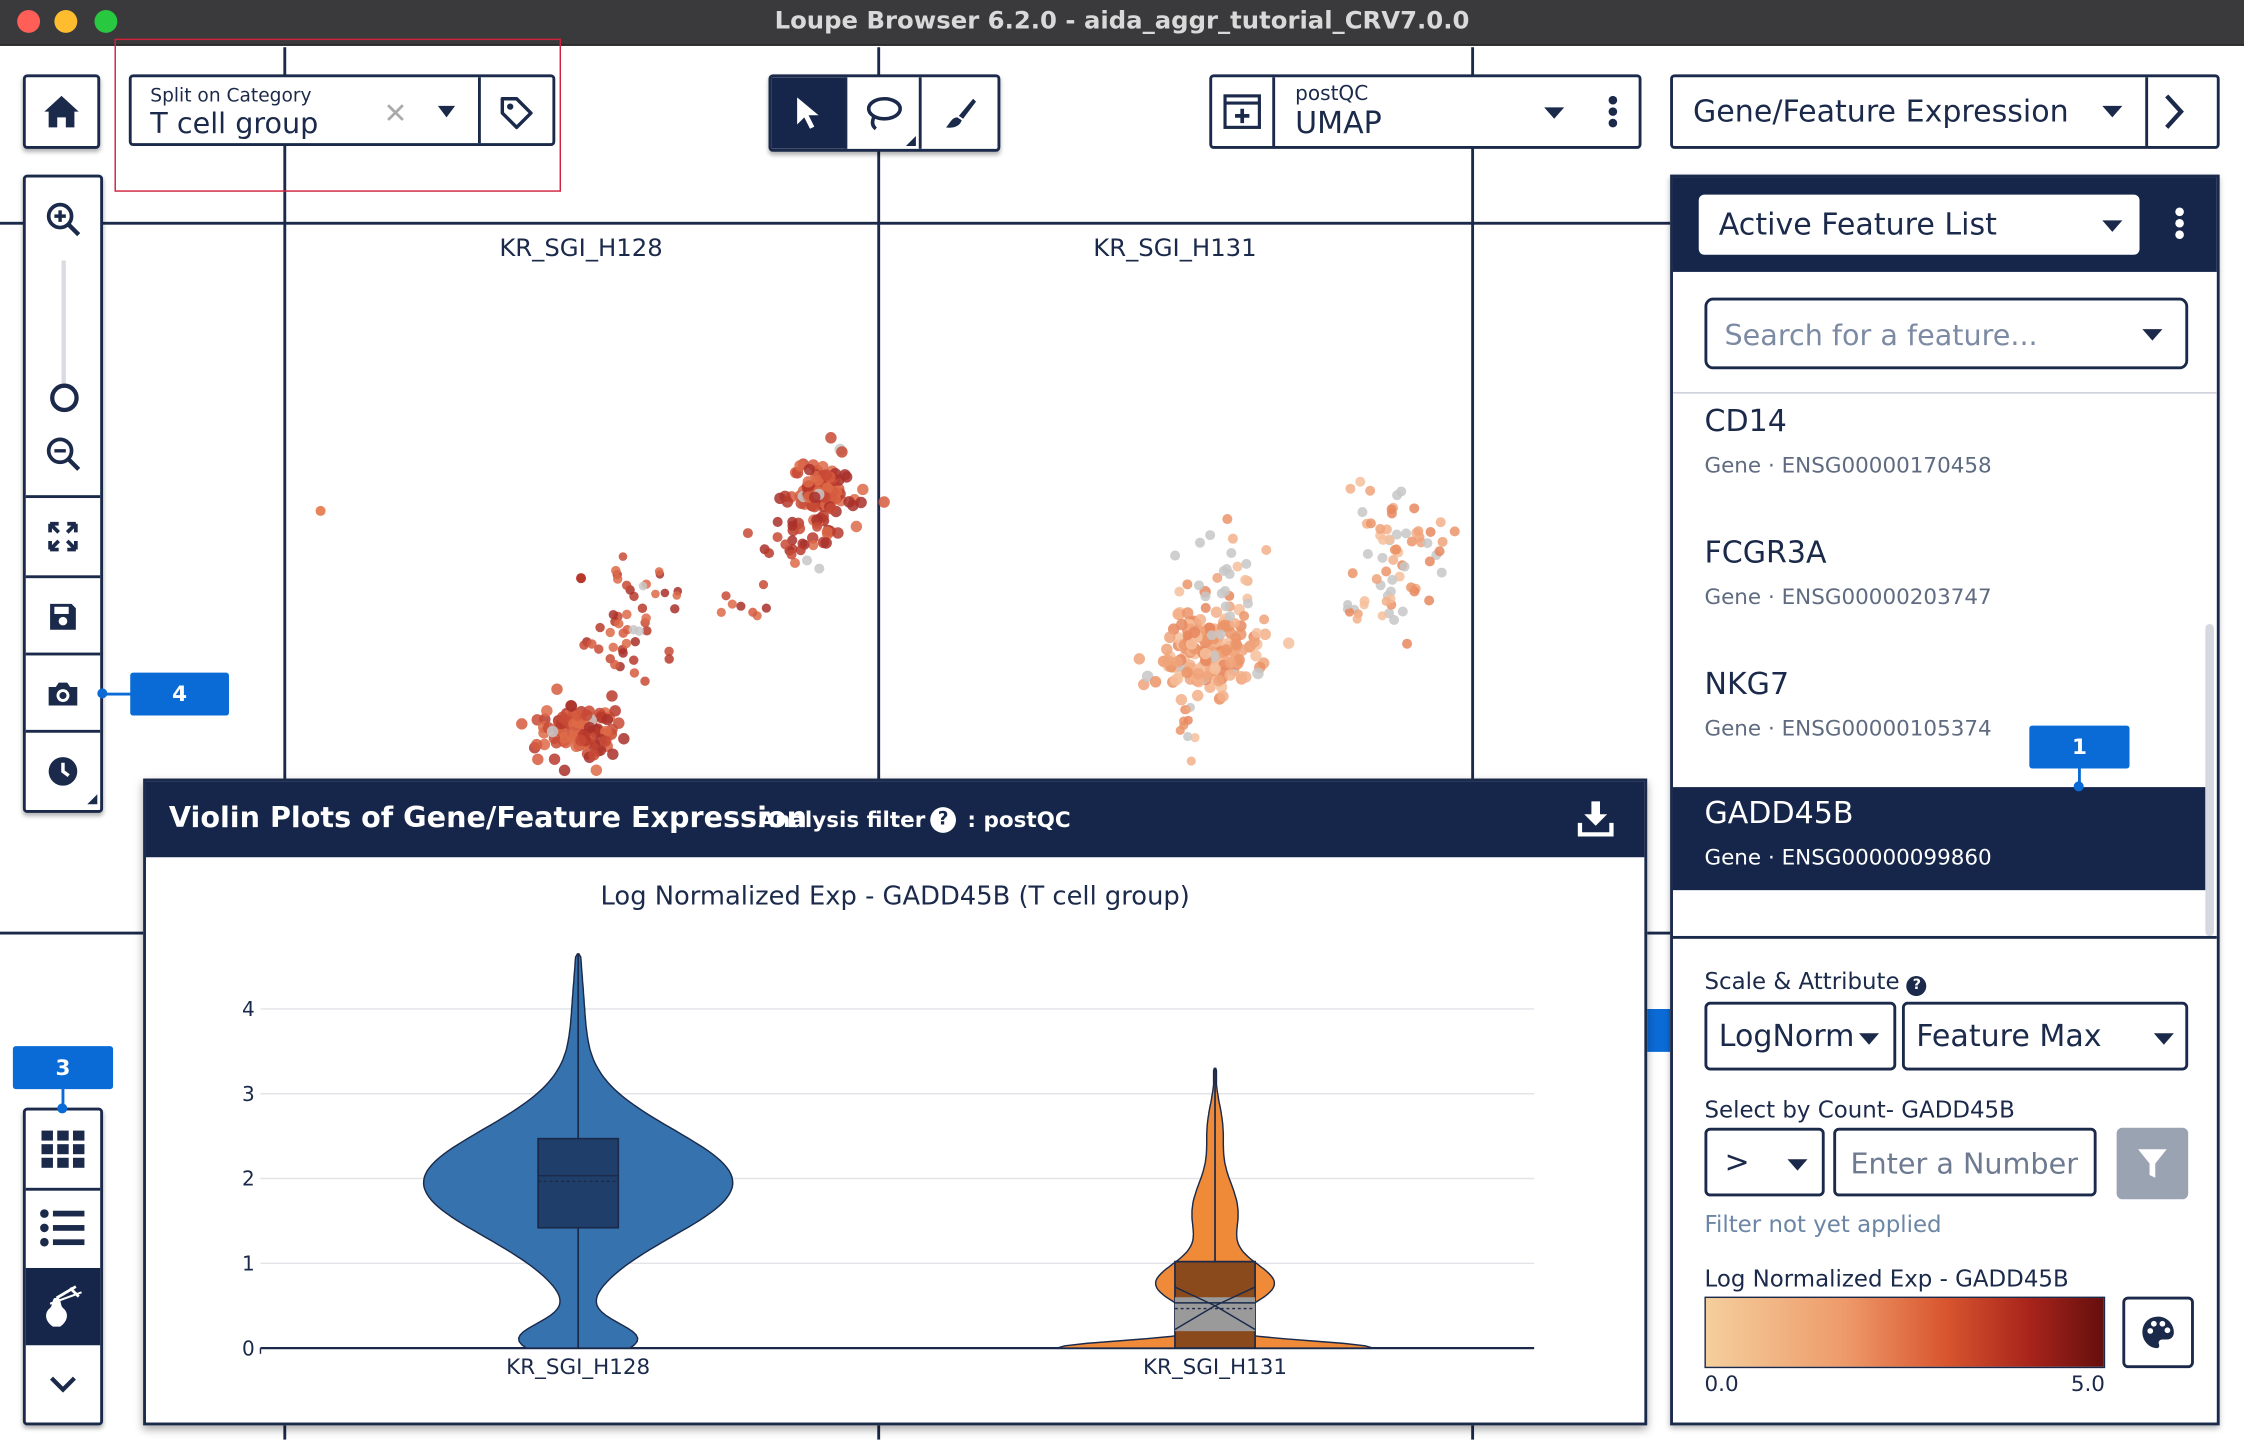 Image resolution: width=2244 pixels, height=1440 pixels. Describe the element at coordinates (63, 325) in the screenshot. I see `zoom-slider-track` at that location.